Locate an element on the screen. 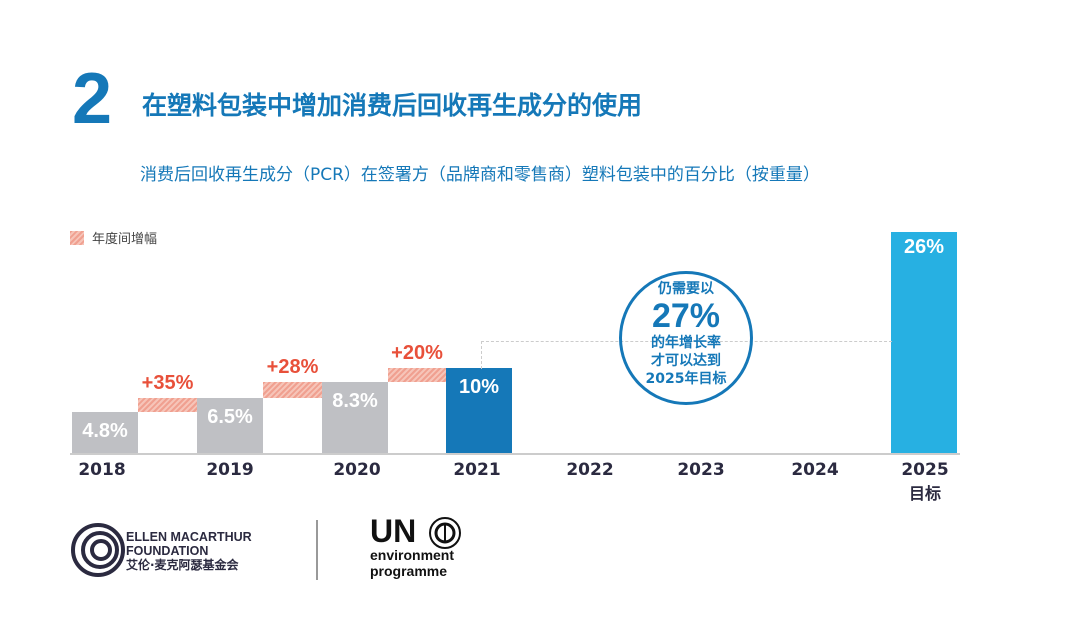 This screenshot has height=628, width=1080. increment-label-2020: +28% is located at coordinates (292, 367).